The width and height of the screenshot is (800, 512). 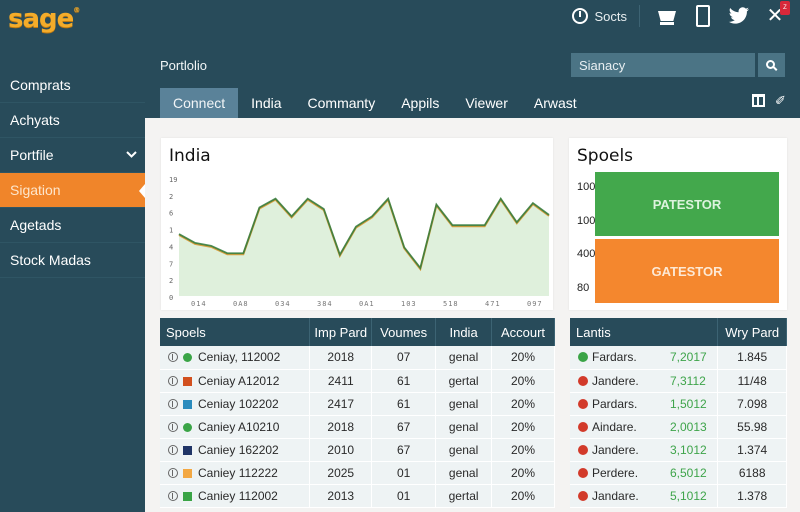 What do you see at coordinates (644, 332) in the screenshot?
I see `col-lantis: Lantis` at bounding box center [644, 332].